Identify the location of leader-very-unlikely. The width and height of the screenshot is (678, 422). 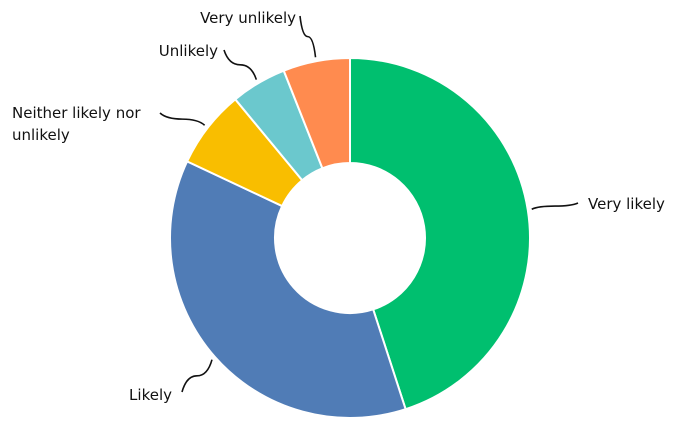
(308, 36).